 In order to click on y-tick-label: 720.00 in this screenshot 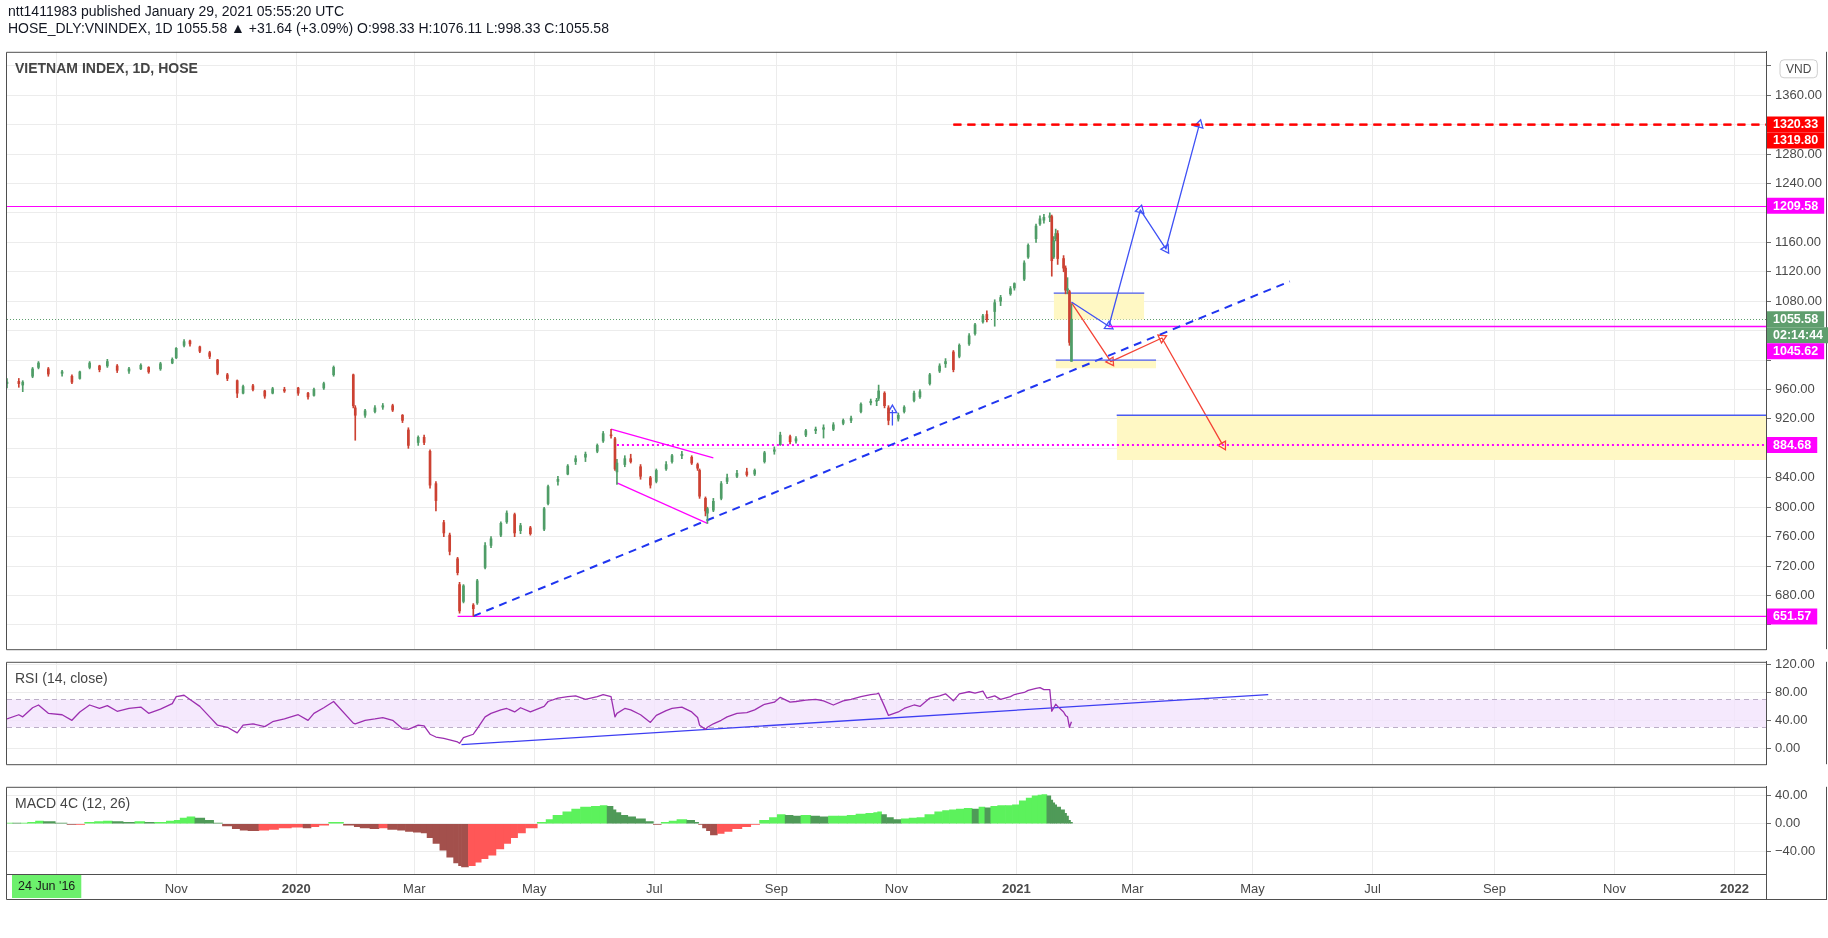, I will do `click(1795, 565)`.